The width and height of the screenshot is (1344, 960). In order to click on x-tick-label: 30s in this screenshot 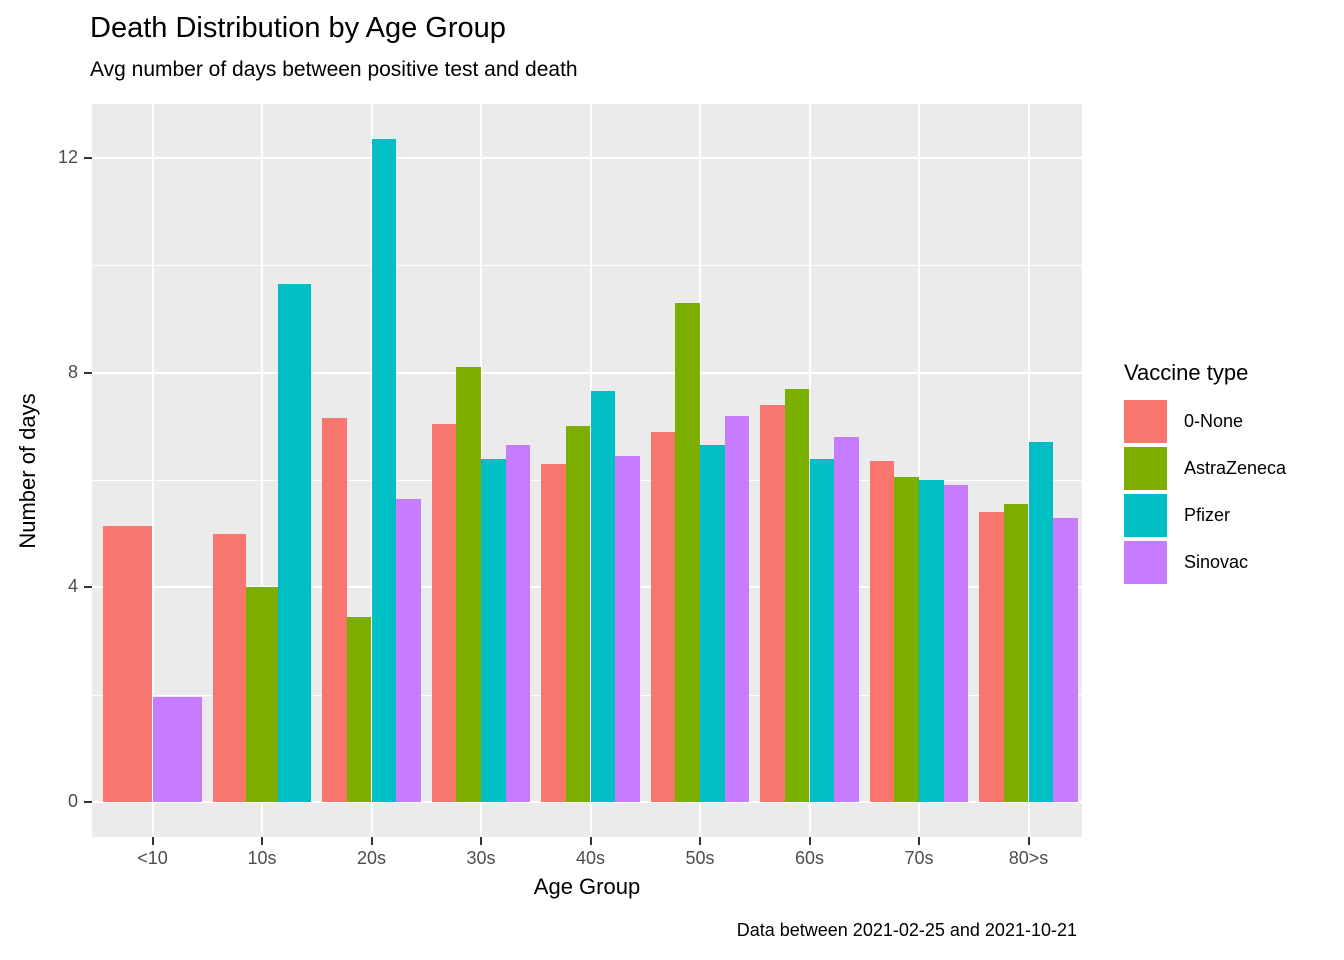, I will do `click(481, 858)`.